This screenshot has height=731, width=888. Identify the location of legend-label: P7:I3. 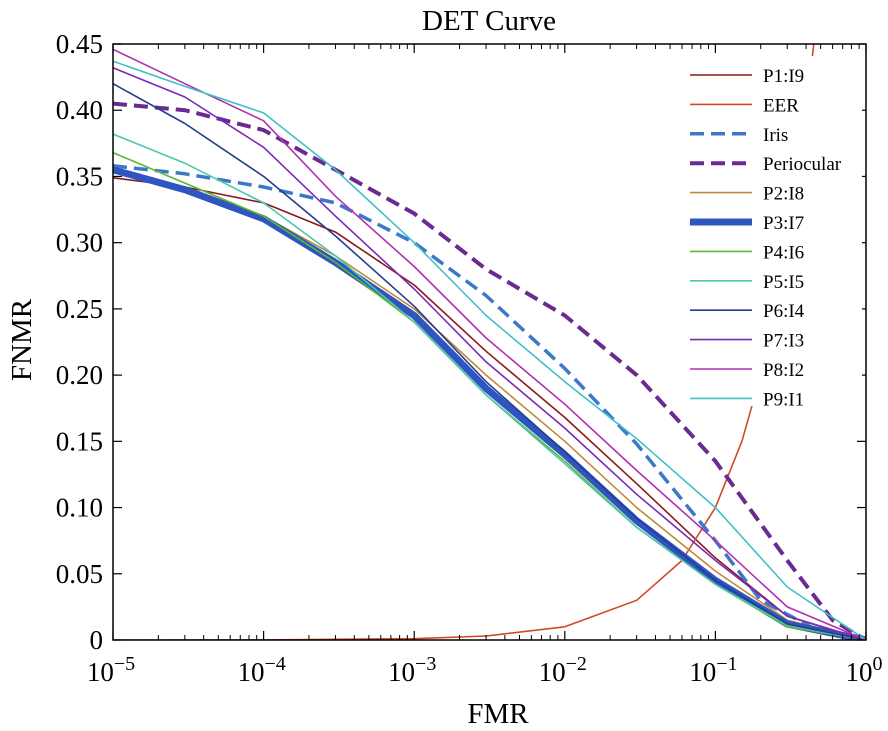
(783, 341).